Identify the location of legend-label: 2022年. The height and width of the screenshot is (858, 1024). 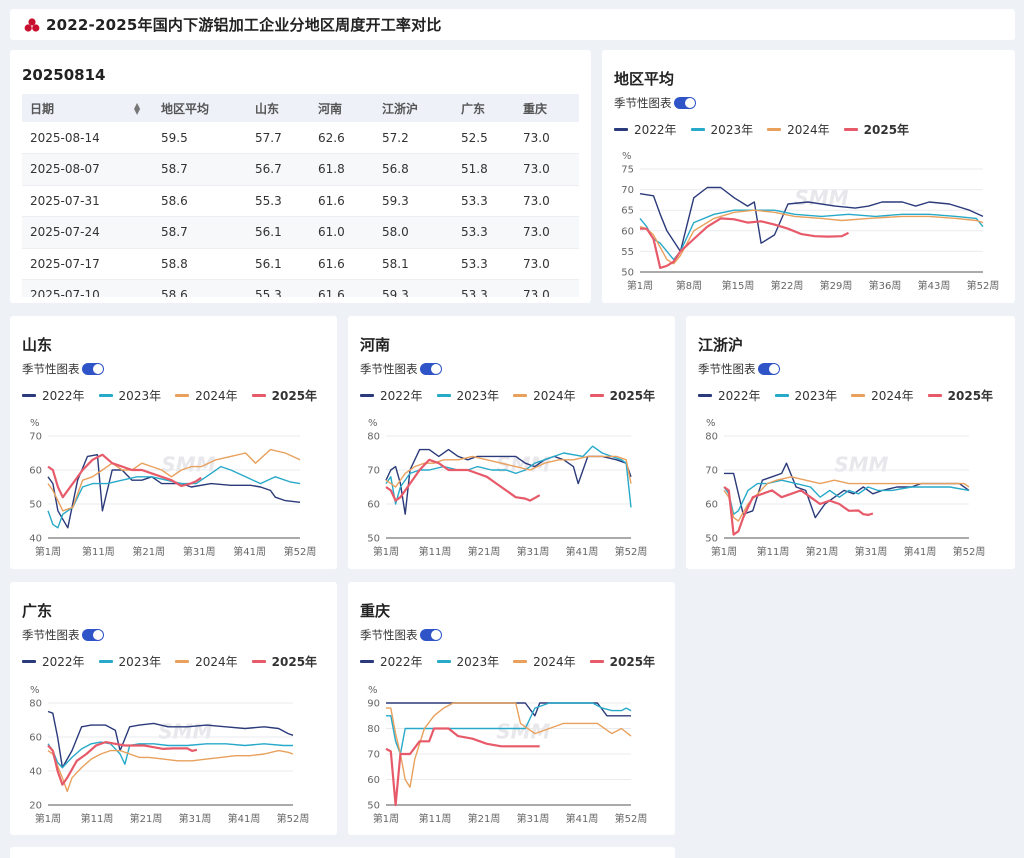
(63, 396).